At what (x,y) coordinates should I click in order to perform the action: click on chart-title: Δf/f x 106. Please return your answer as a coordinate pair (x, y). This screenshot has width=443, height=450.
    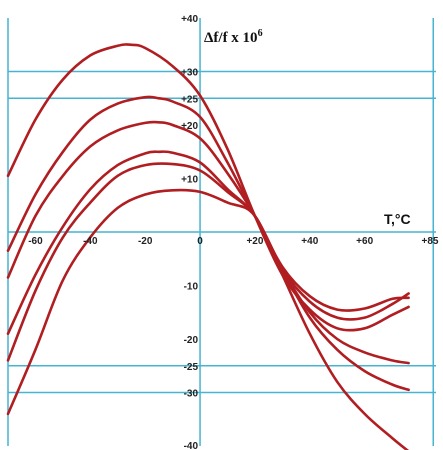
    Looking at the image, I should click on (233, 37).